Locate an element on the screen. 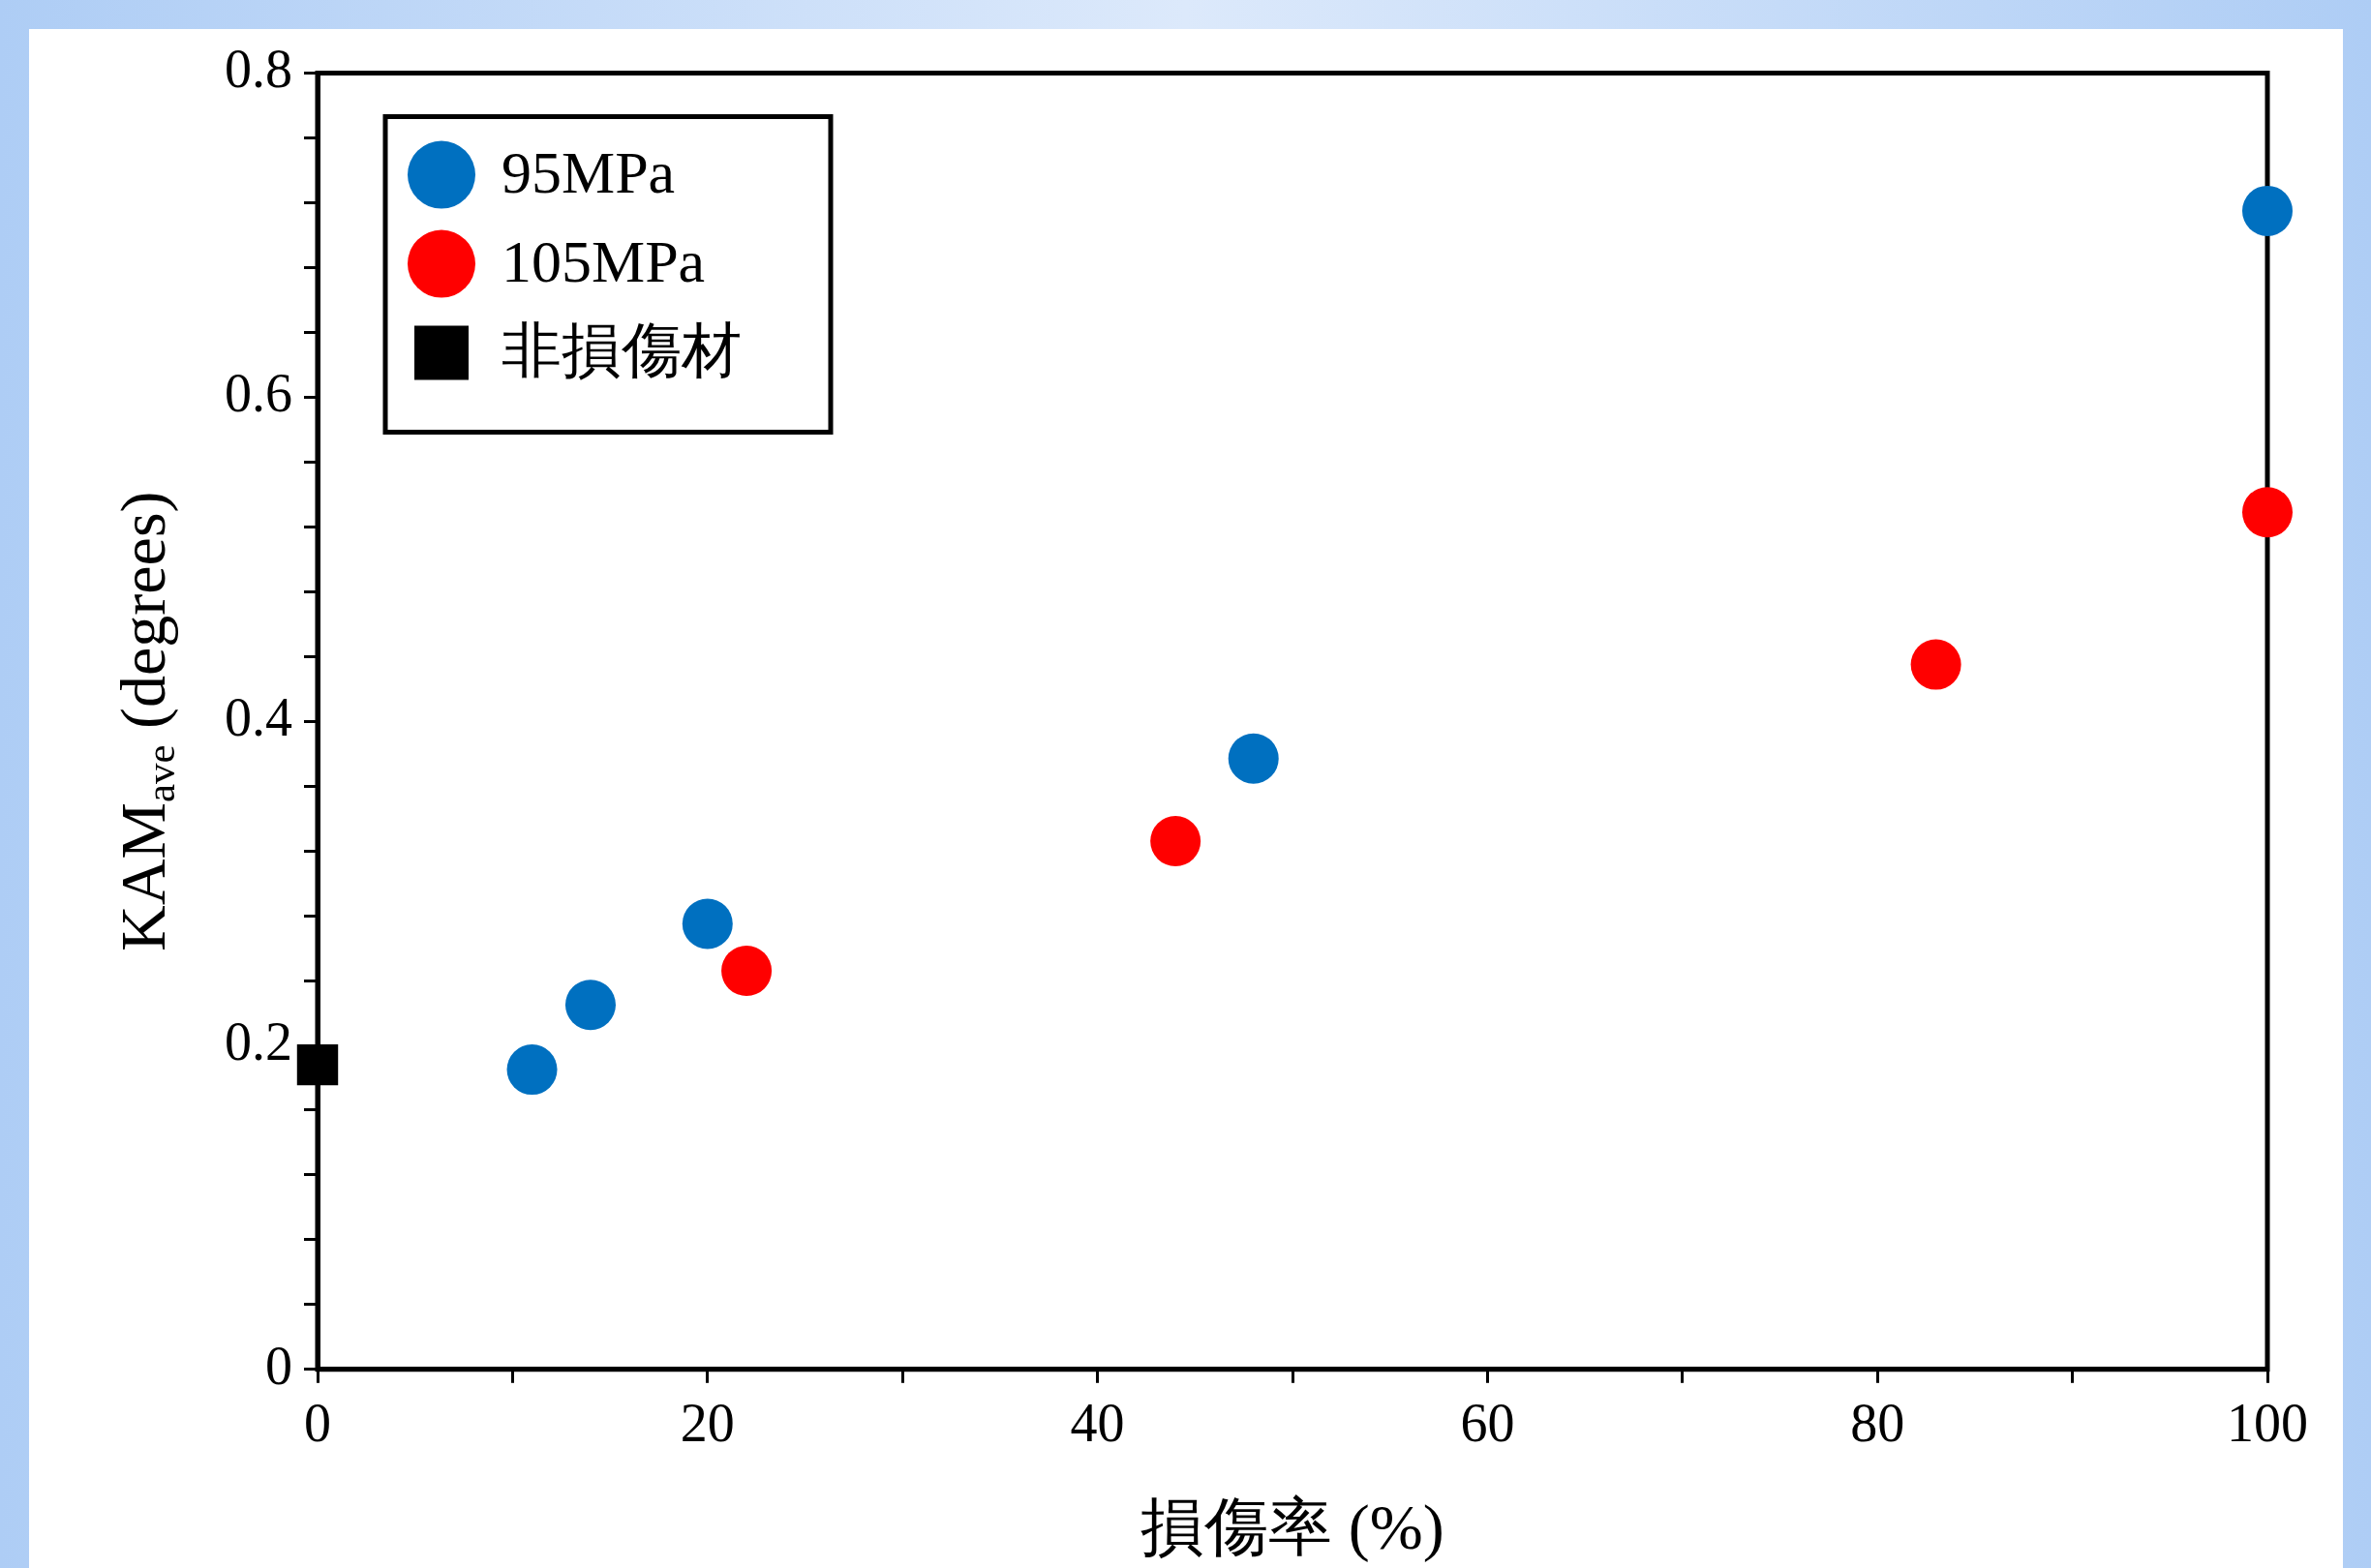  y-tick-label: 0.8 is located at coordinates (259, 69).